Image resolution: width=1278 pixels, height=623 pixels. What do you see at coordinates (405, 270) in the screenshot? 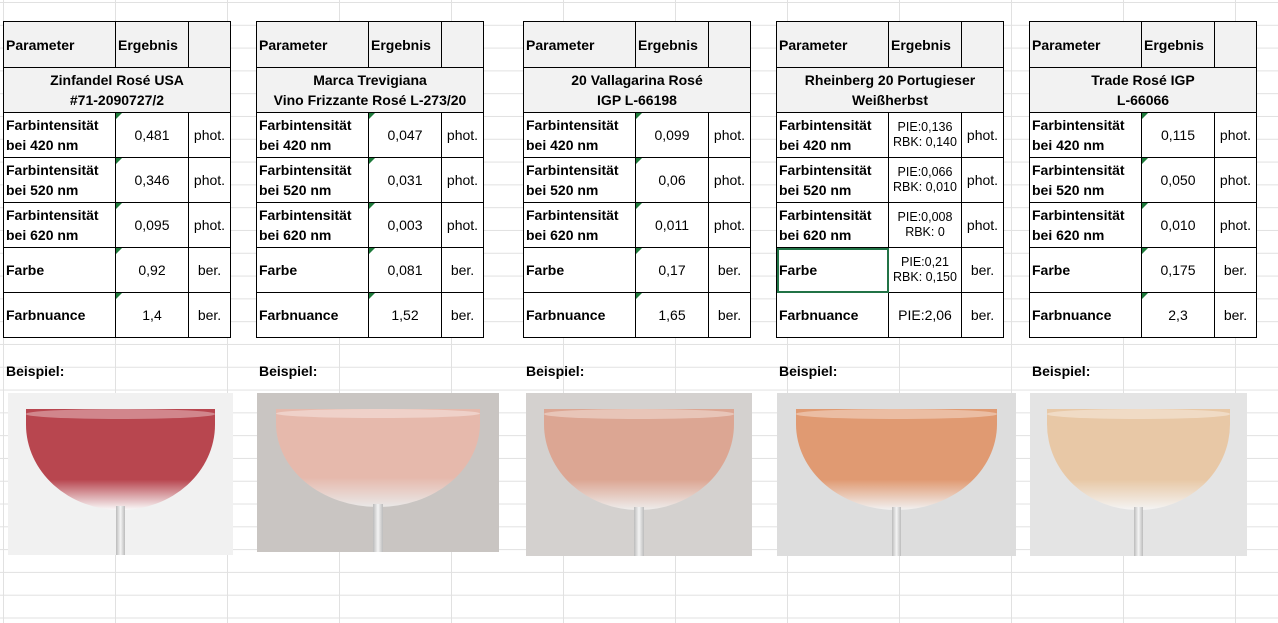
I see `value-cell: 0,081` at bounding box center [405, 270].